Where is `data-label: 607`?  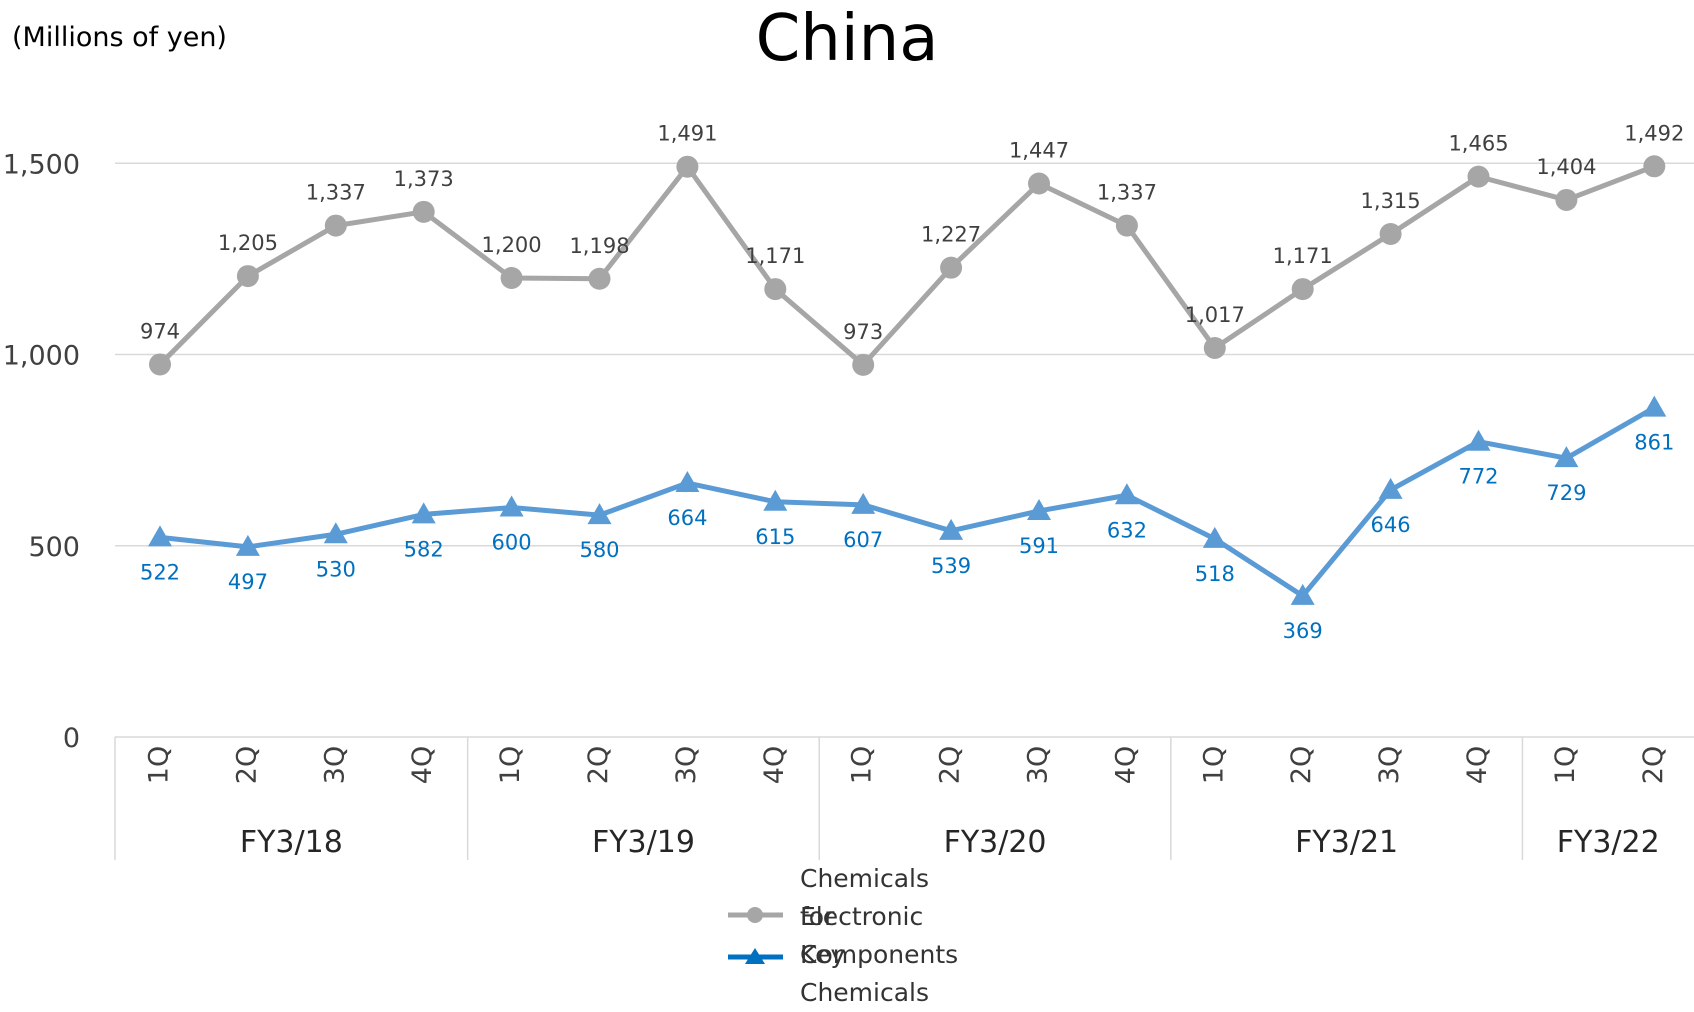
data-label: 607 is located at coordinates (863, 540).